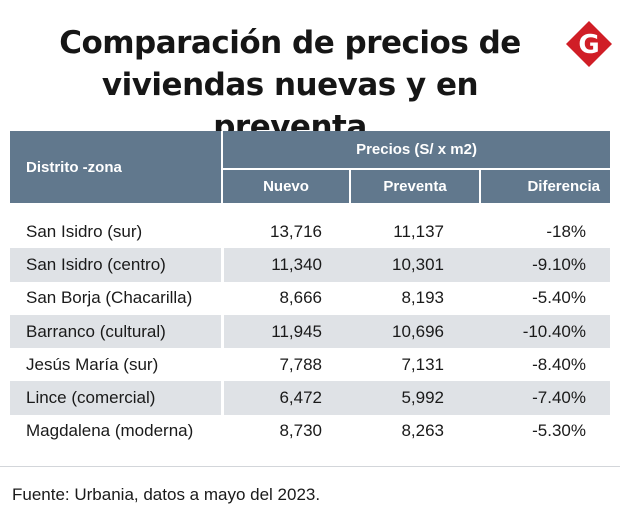  What do you see at coordinates (290, 43) in the screenshot?
I see `title-line-1: Comparación de precios de` at bounding box center [290, 43].